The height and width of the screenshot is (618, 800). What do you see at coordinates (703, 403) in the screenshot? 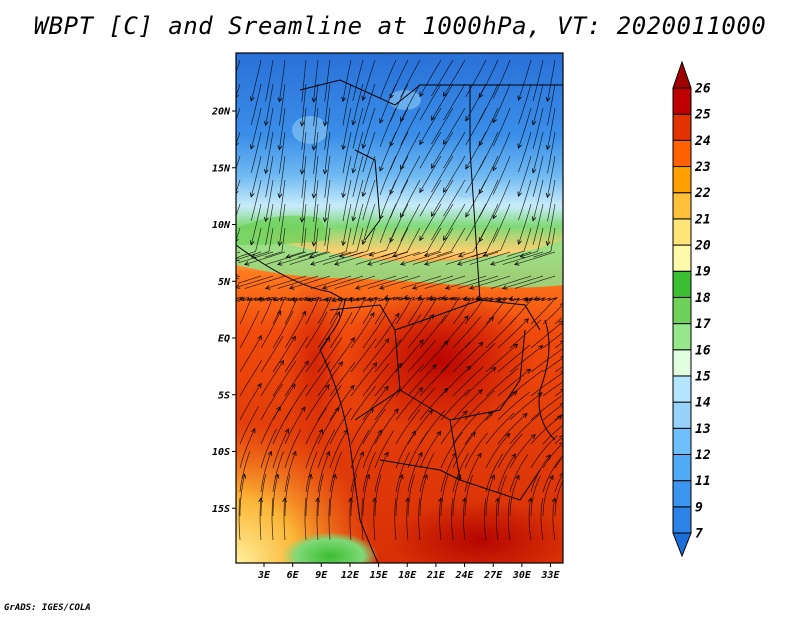
I see `colorbar-label: 14` at bounding box center [703, 403].